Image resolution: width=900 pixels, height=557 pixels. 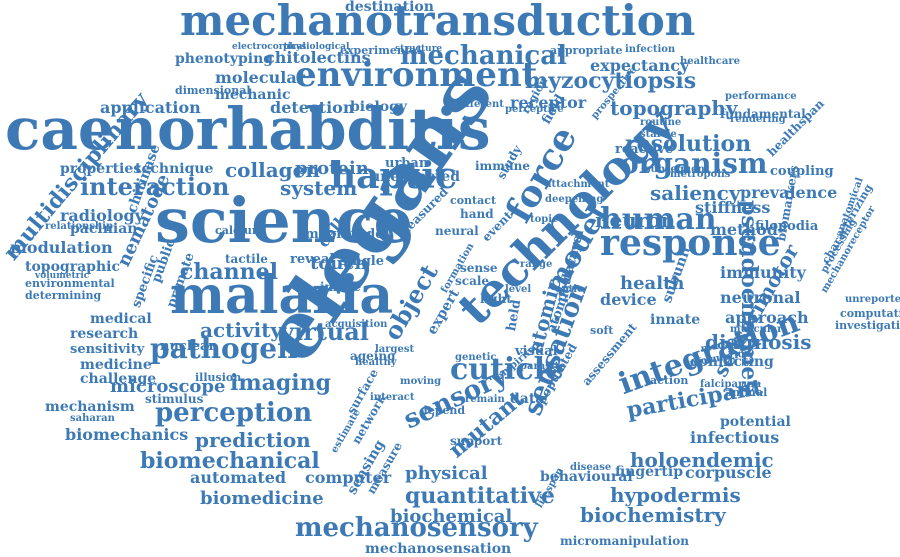 I want to click on cloud-word: pathogen, so click(x=224, y=348).